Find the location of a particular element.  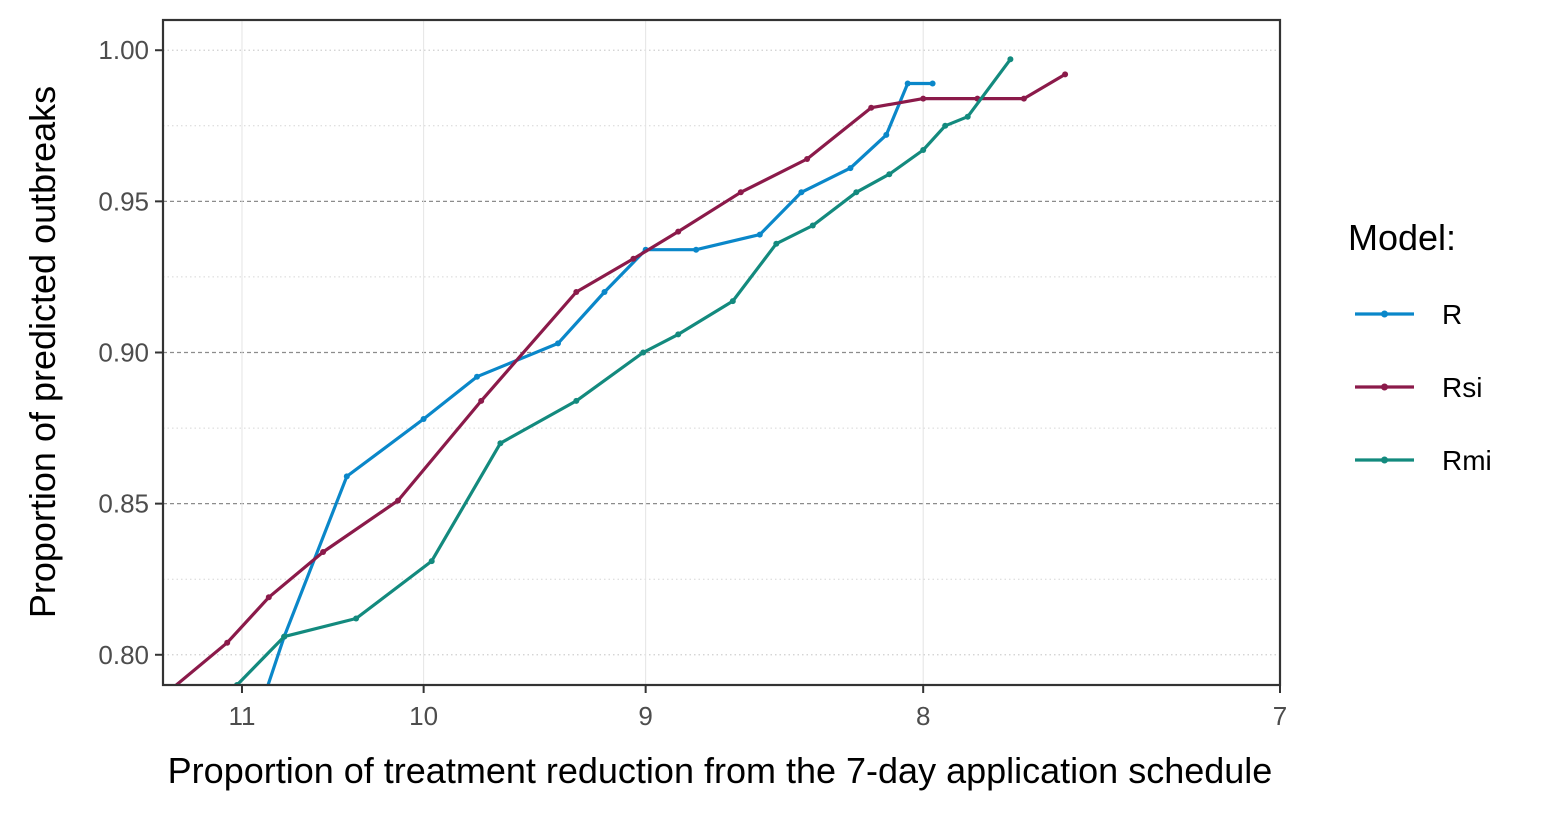

y-tick-label: 0.95 is located at coordinates (123, 201).